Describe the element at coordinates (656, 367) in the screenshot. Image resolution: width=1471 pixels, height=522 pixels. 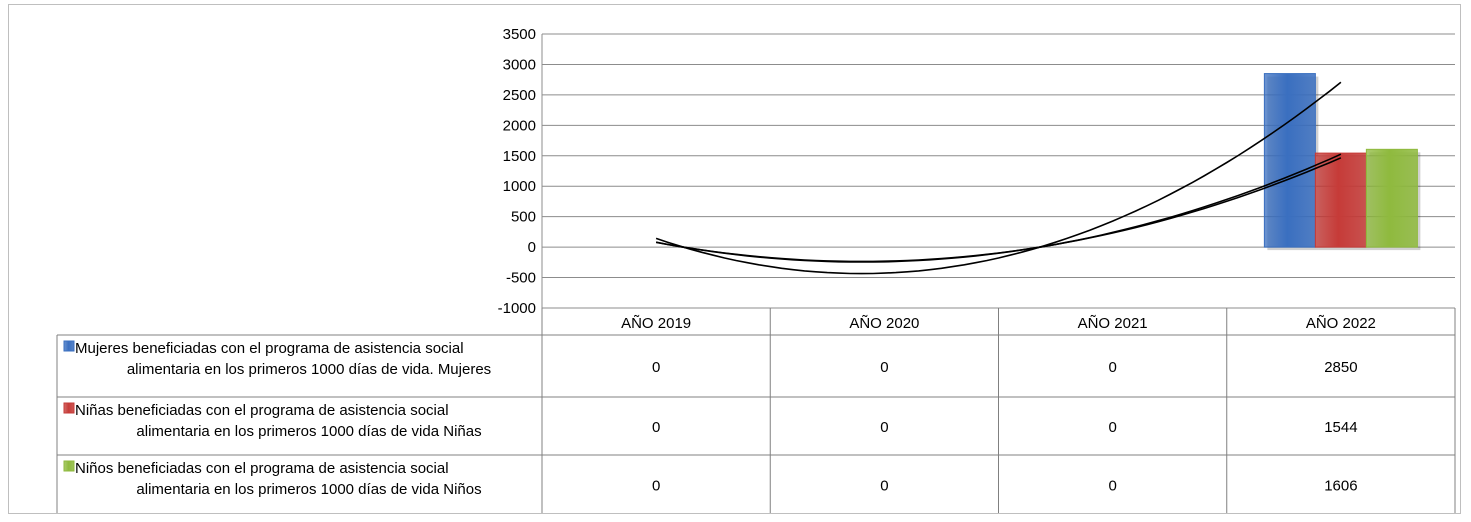
I see `data-label-series-1-ano-2019: 0` at that location.